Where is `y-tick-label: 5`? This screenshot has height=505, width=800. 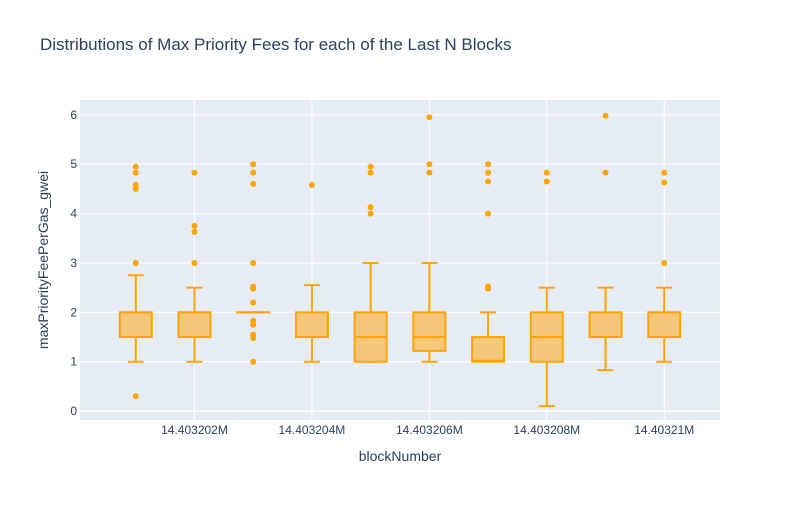 y-tick-label: 5 is located at coordinates (73, 164).